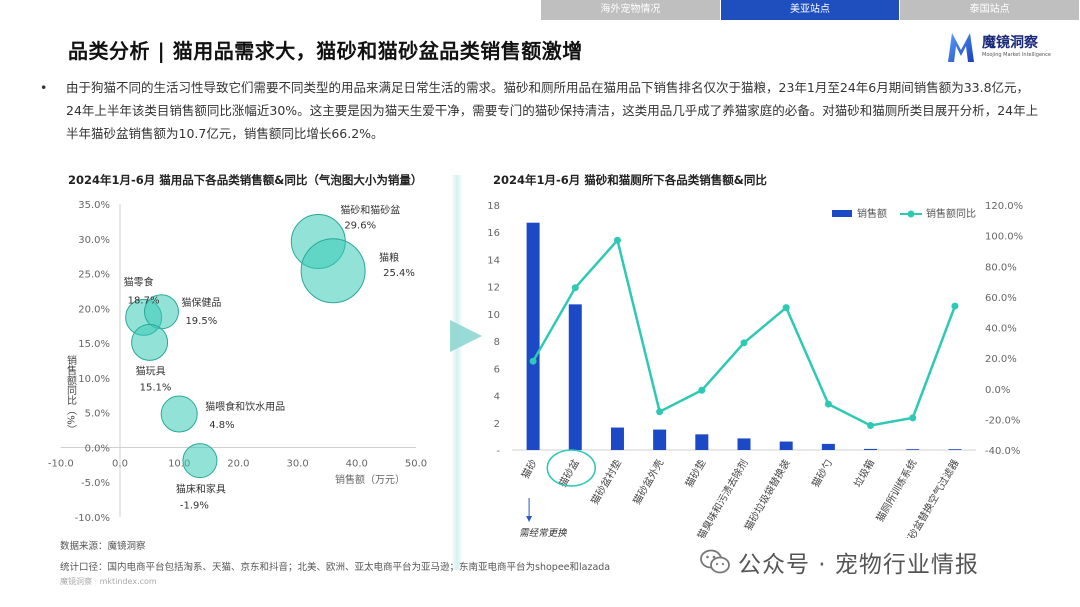 This screenshot has height=607, width=1080. Describe the element at coordinates (201, 302) in the screenshot. I see `bubble-name-label: 猫保健品` at that location.